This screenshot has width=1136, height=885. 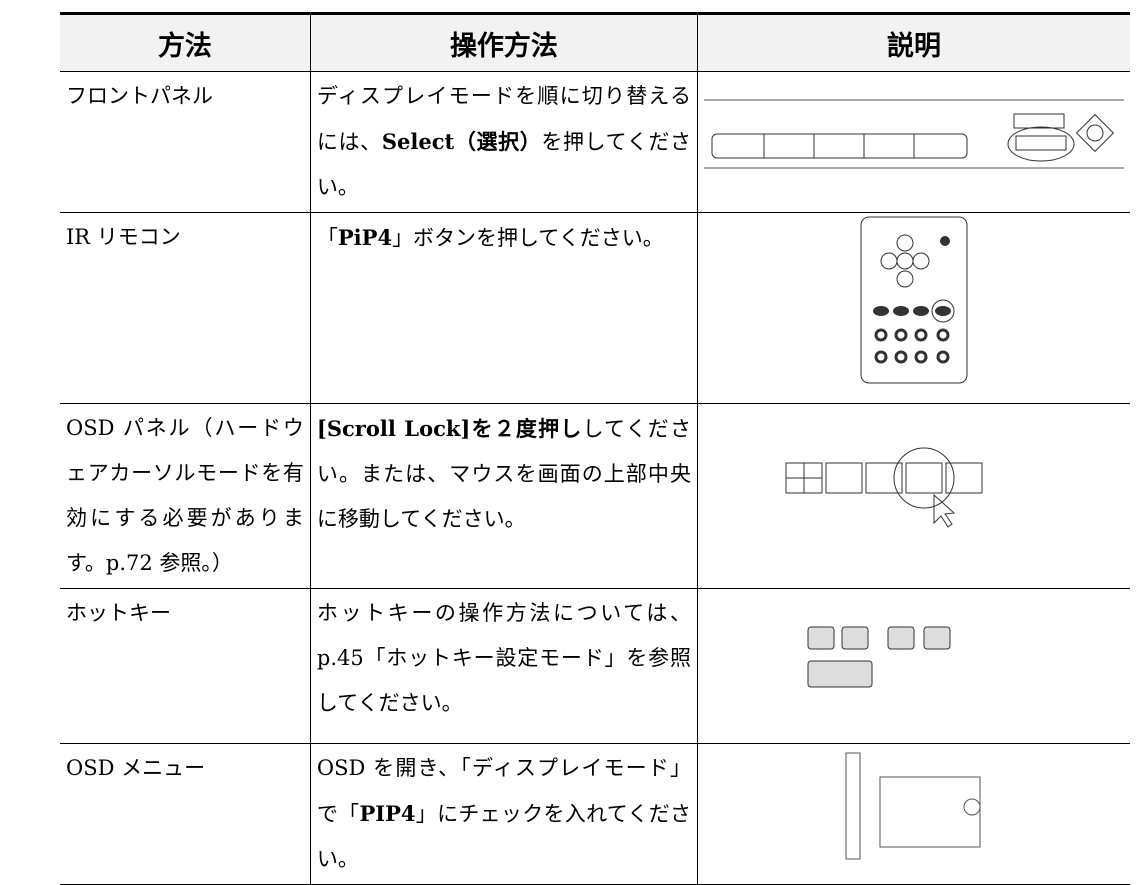 What do you see at coordinates (387, 813) in the screenshot?
I see `bold-text: PIP4` at bounding box center [387, 813].